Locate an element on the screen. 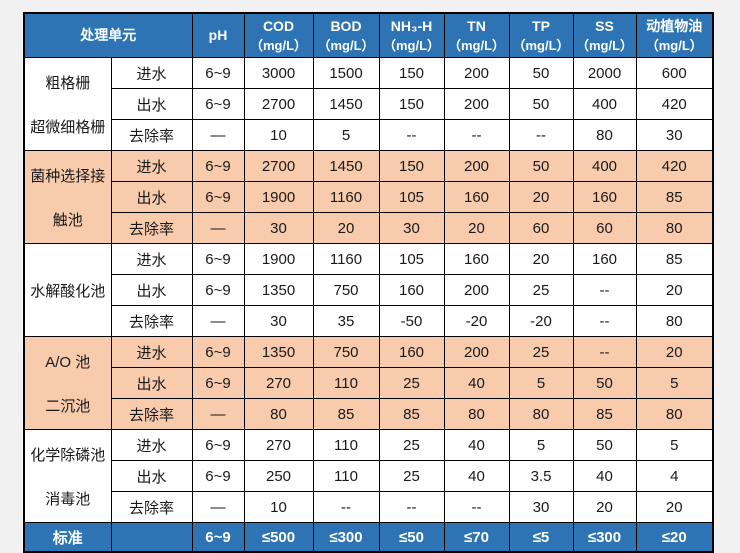 The height and width of the screenshot is (553, 740). cell-ss: 400 is located at coordinates (604, 104).